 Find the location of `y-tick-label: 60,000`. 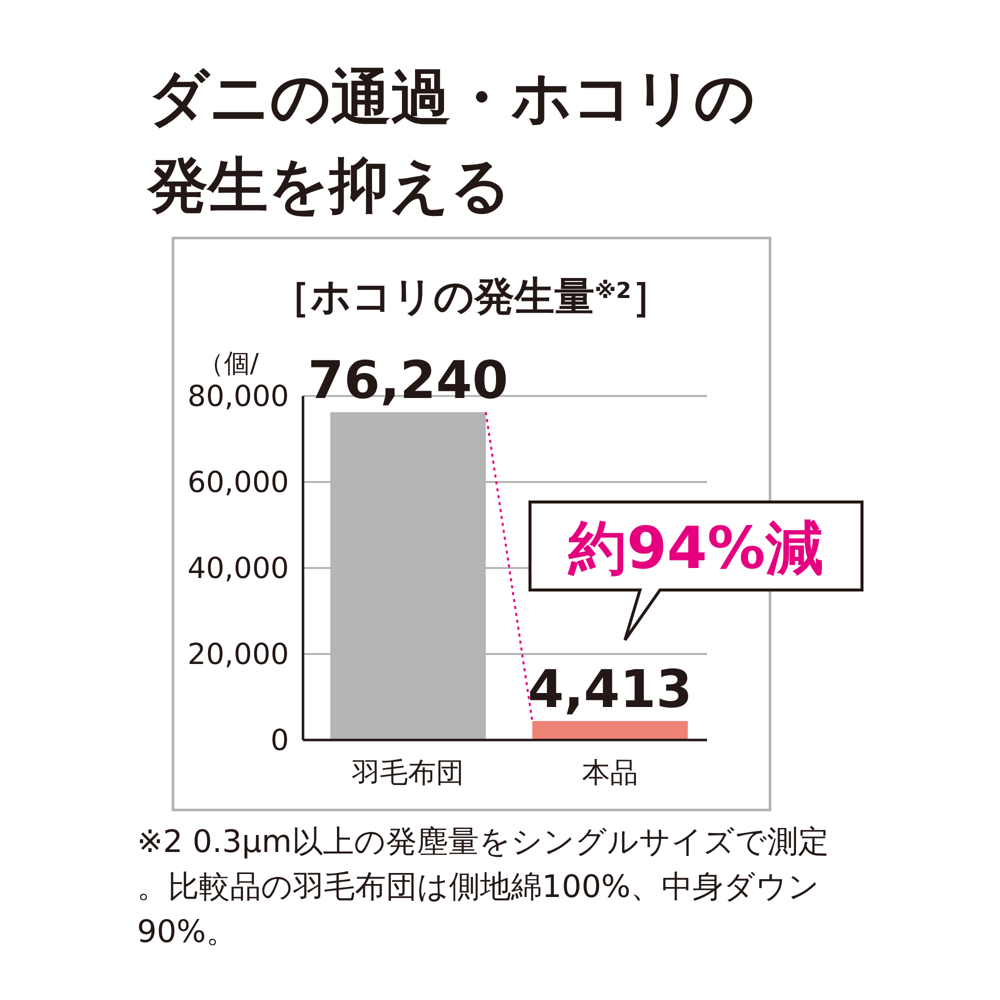

y-tick-label: 60,000 is located at coordinates (238, 482).